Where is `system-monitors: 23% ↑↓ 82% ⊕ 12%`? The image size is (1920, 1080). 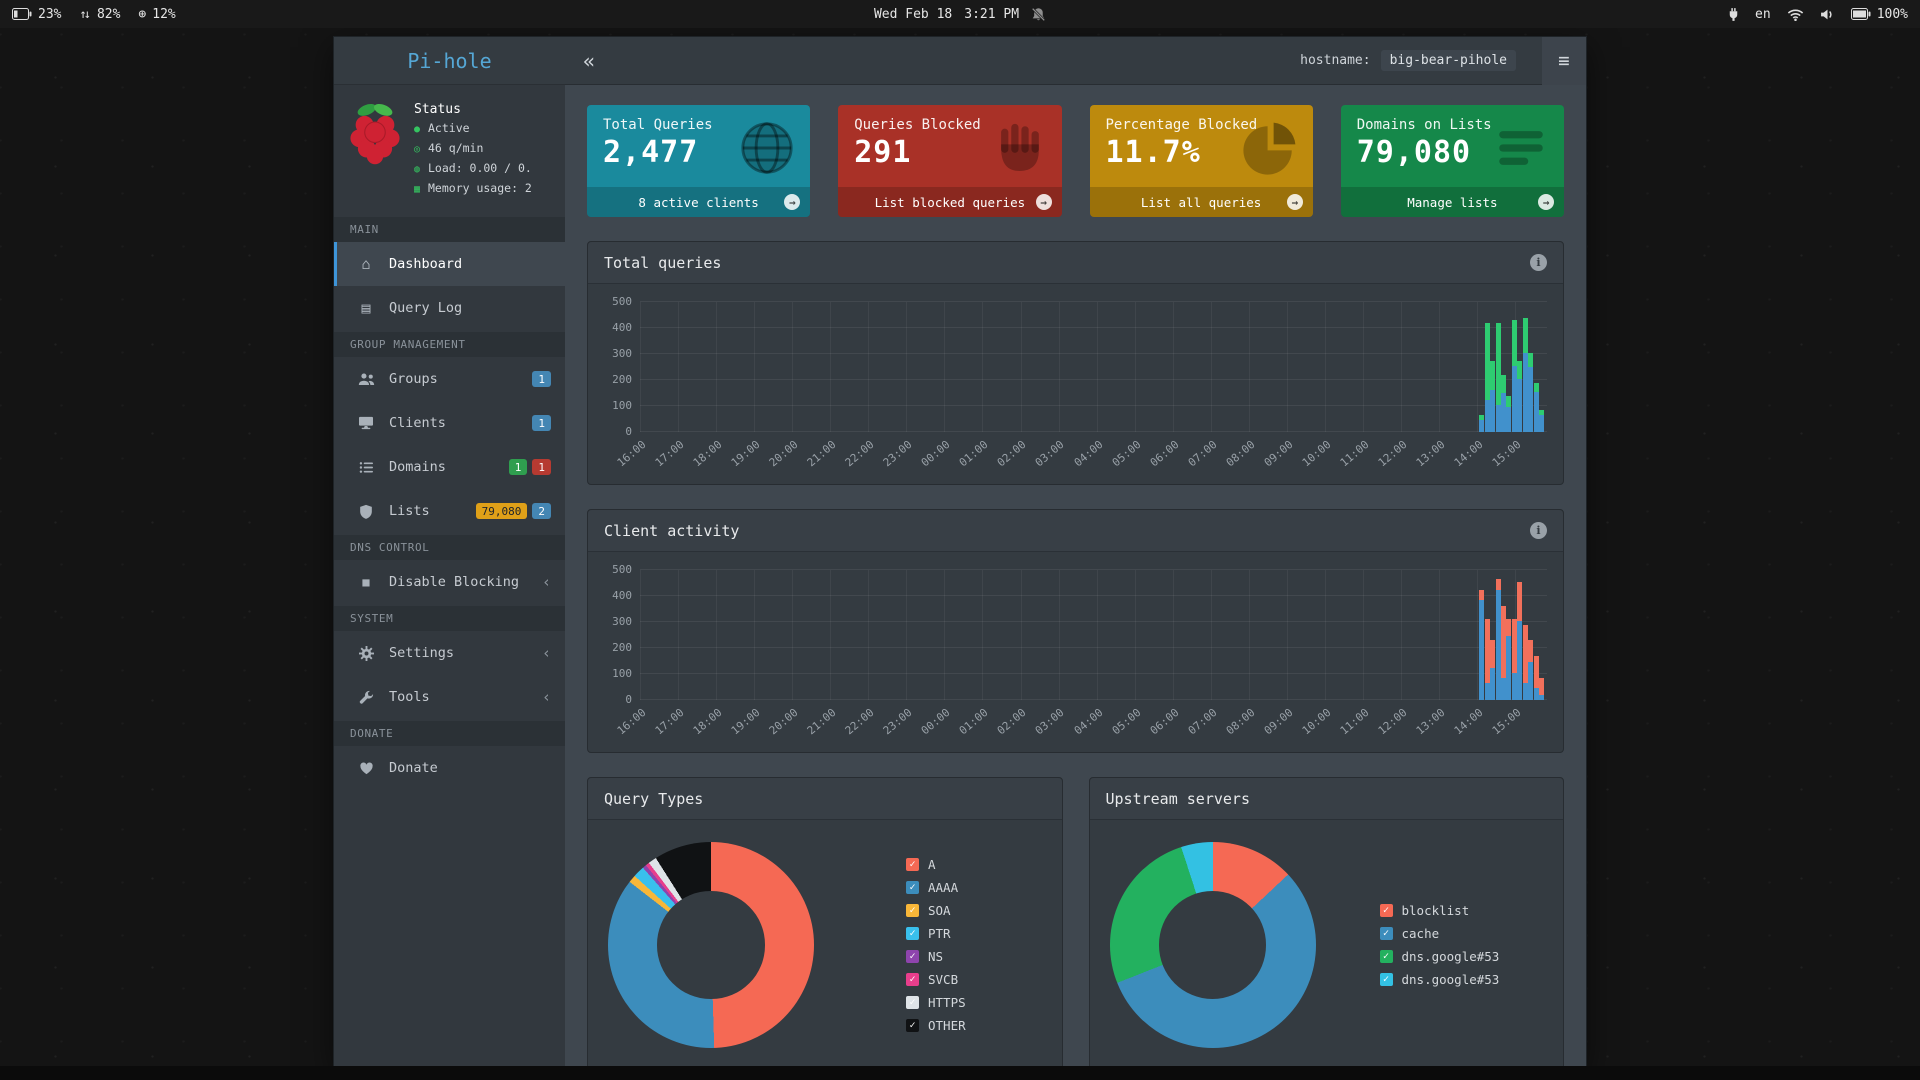 system-monitors: 23% ↑↓ 82% ⊕ 12% is located at coordinates (94, 14).